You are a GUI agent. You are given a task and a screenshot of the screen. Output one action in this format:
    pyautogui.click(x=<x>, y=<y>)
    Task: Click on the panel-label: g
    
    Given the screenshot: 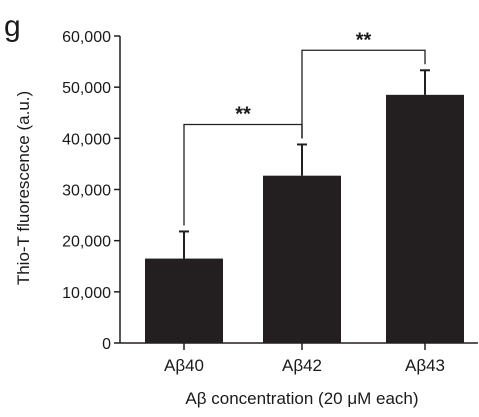 What is the action you would take?
    pyautogui.click(x=12, y=26)
    